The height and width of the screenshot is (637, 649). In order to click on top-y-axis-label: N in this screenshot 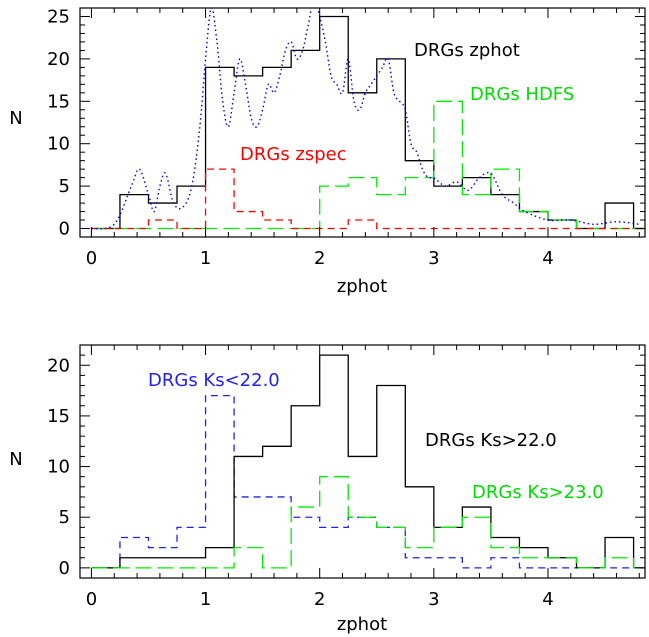, I will do `click(15, 118)`.